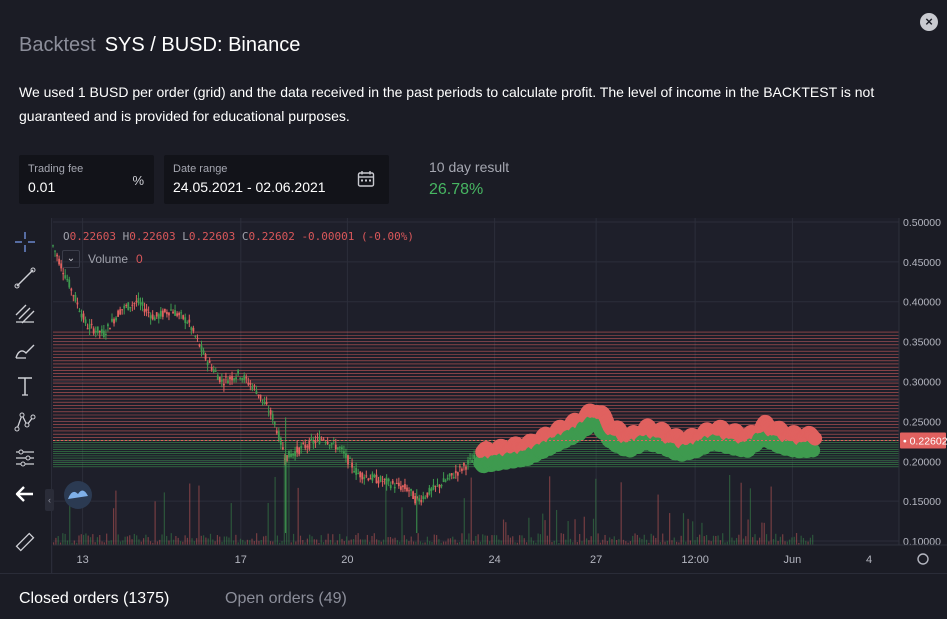  I want to click on crosshair-icon, so click(25, 242).